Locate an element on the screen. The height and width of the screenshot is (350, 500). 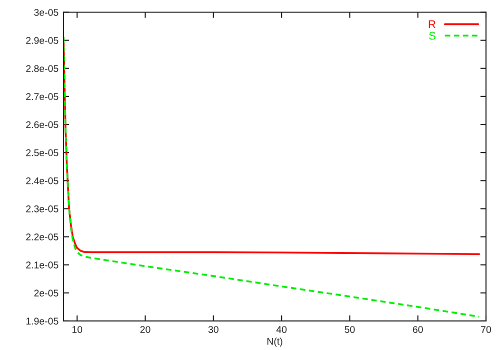
y-tick-label: 2.3e-05 is located at coordinates (42, 208).